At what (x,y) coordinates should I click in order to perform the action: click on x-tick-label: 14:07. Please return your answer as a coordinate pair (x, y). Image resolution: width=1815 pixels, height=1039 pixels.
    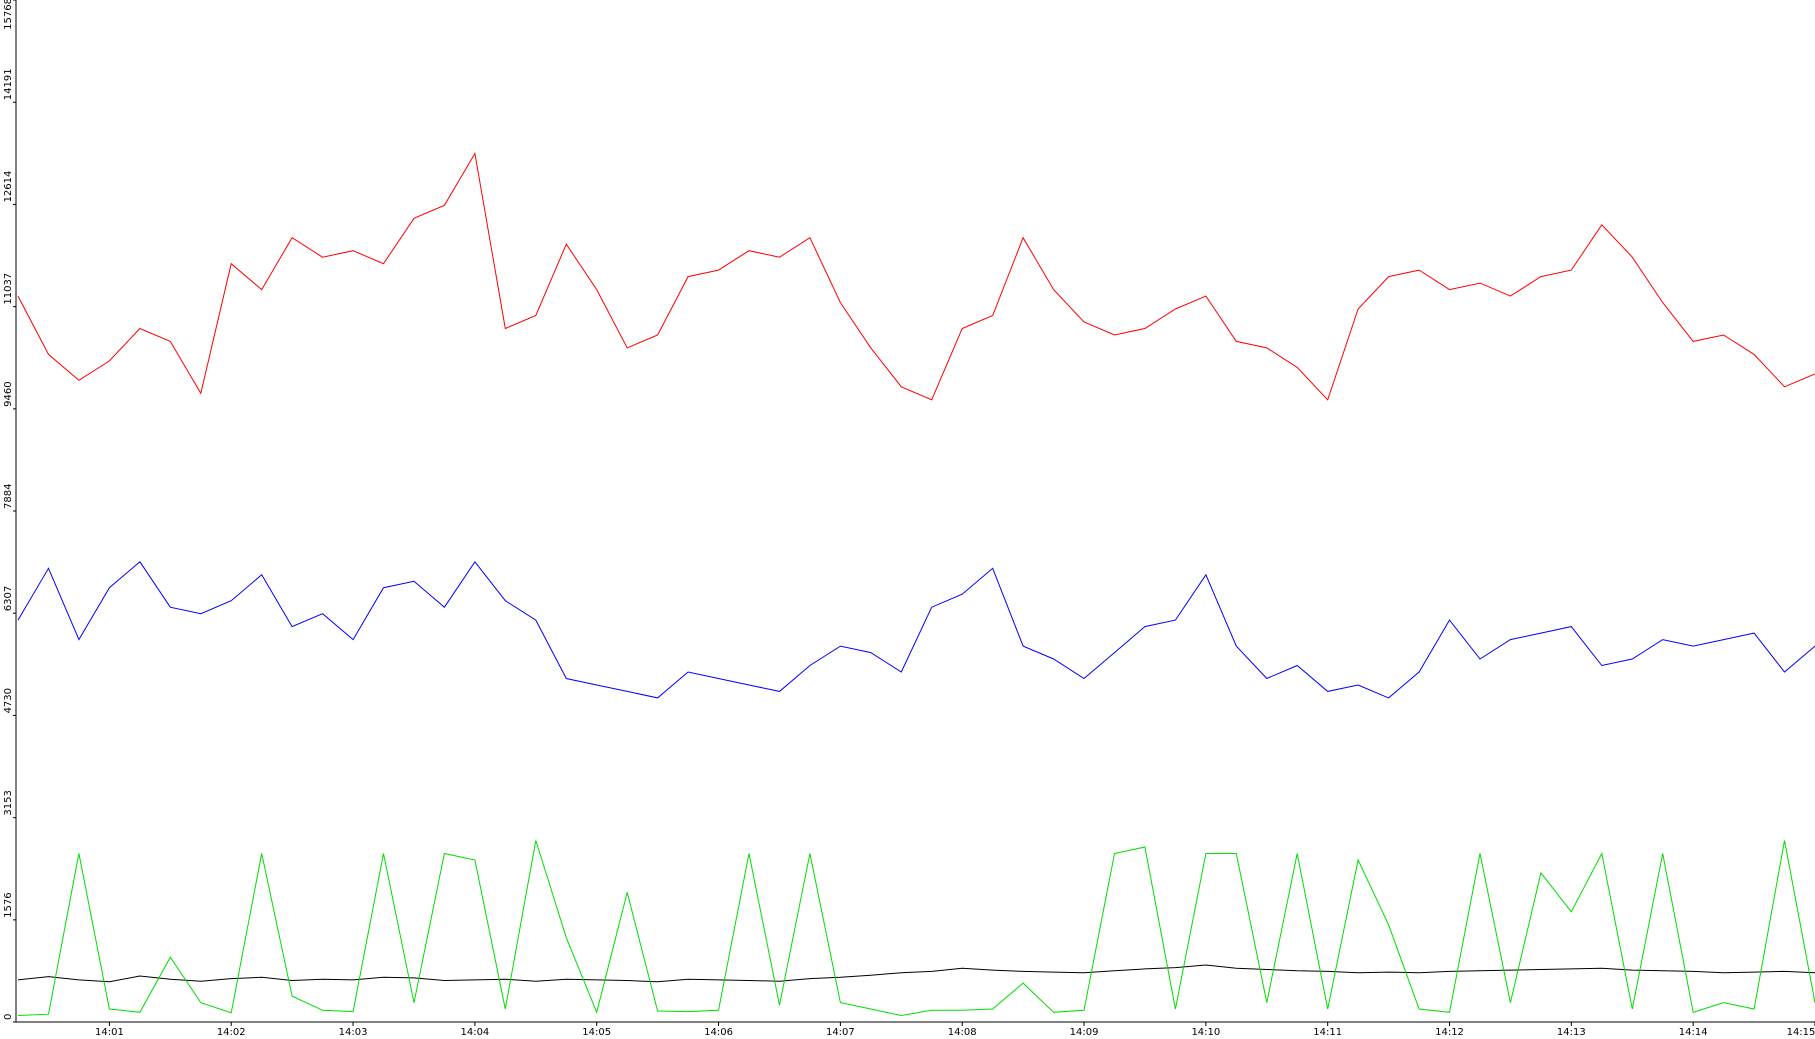
    Looking at the image, I should click on (840, 1032).